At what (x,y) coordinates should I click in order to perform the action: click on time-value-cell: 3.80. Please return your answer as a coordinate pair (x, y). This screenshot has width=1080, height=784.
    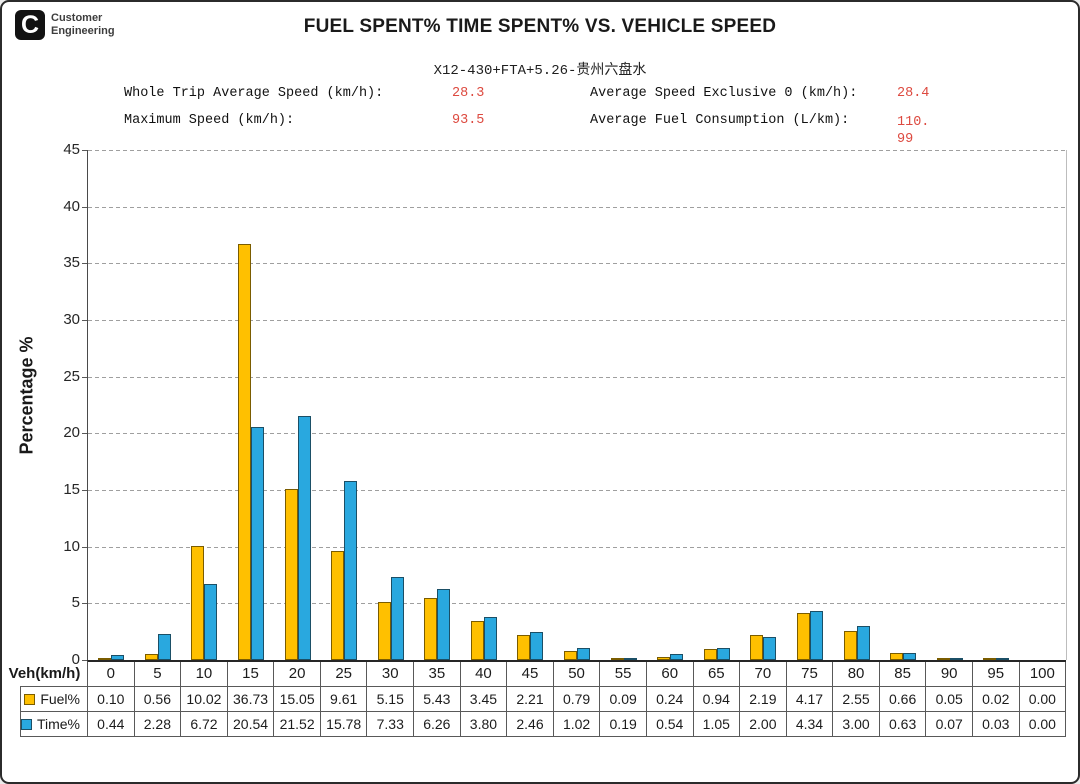
    Looking at the image, I should click on (483, 724).